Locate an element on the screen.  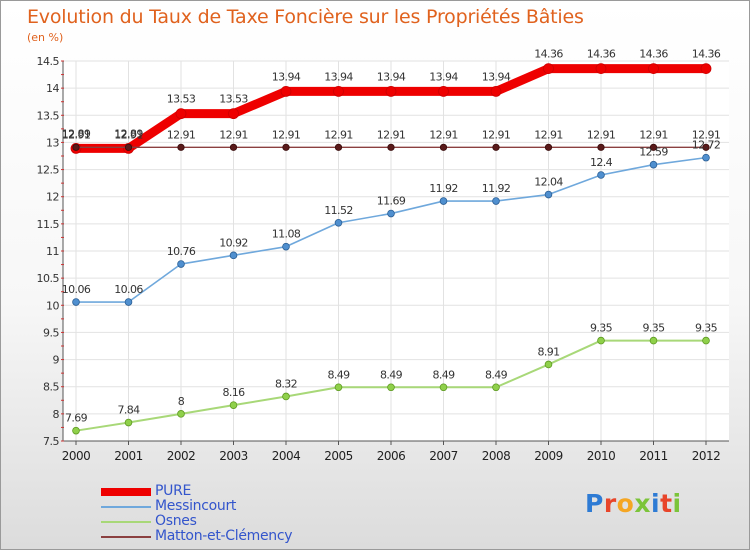
data-label: 8.32 is located at coordinates (286, 383).